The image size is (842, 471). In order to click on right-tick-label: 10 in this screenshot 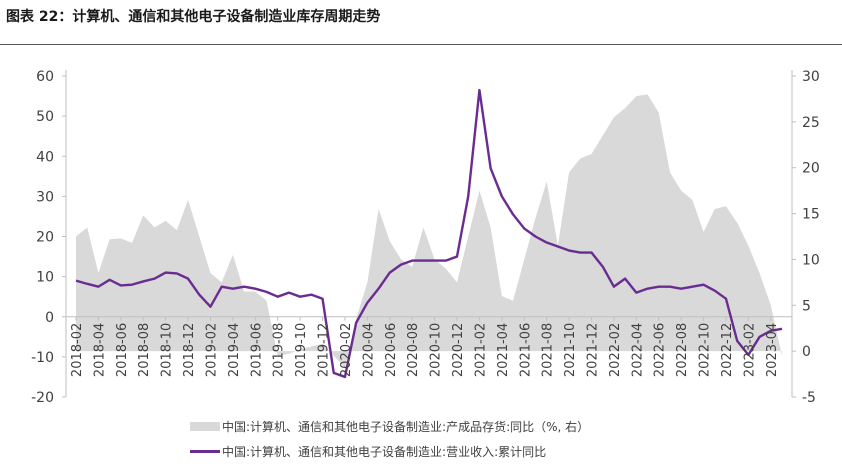, I will do `click(811, 260)`.